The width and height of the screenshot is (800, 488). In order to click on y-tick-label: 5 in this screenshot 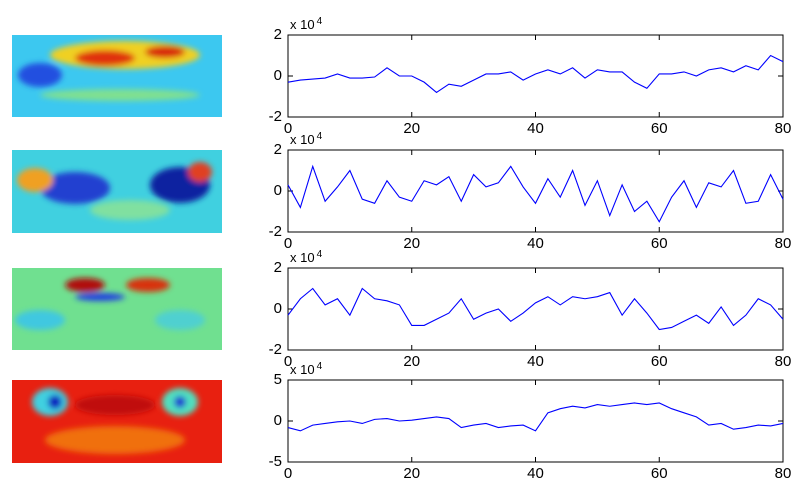, I will do `click(278, 379)`.